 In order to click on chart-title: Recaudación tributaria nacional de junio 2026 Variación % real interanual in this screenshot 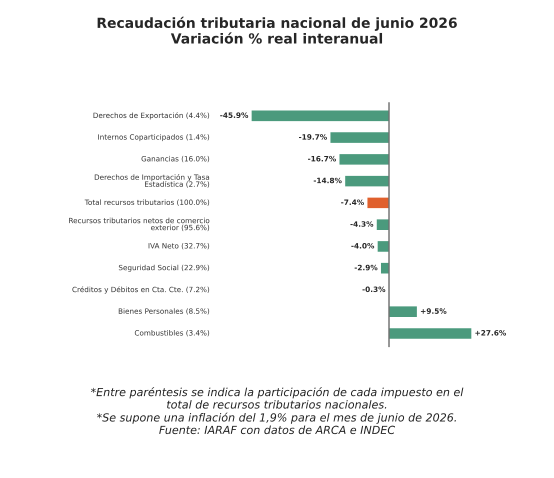, I will do `click(277, 30)`.